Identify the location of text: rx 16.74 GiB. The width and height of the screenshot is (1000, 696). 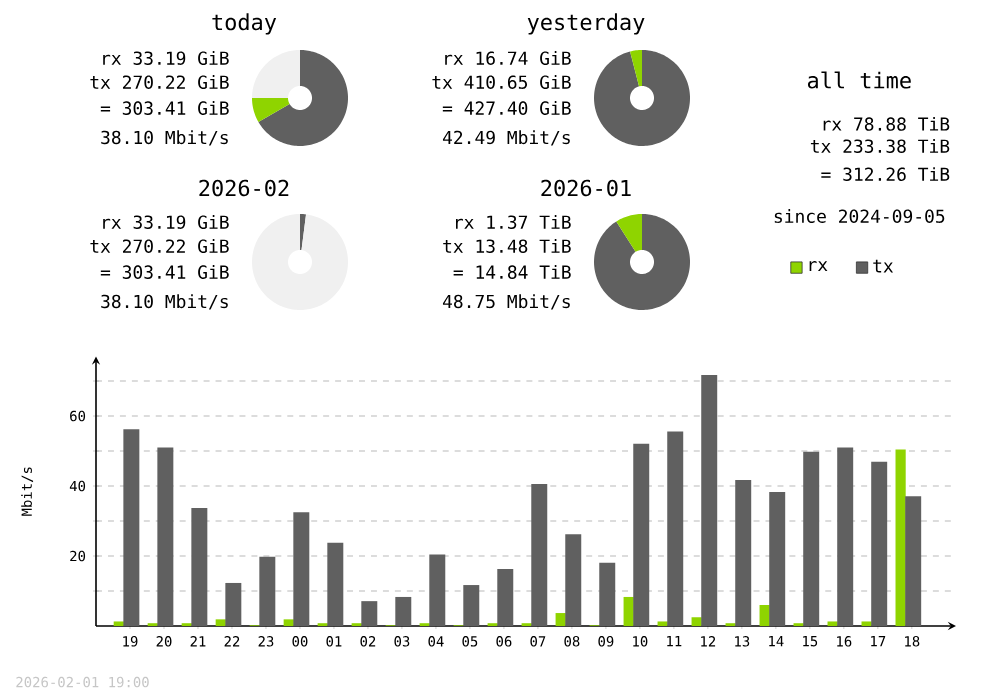
(508, 58).